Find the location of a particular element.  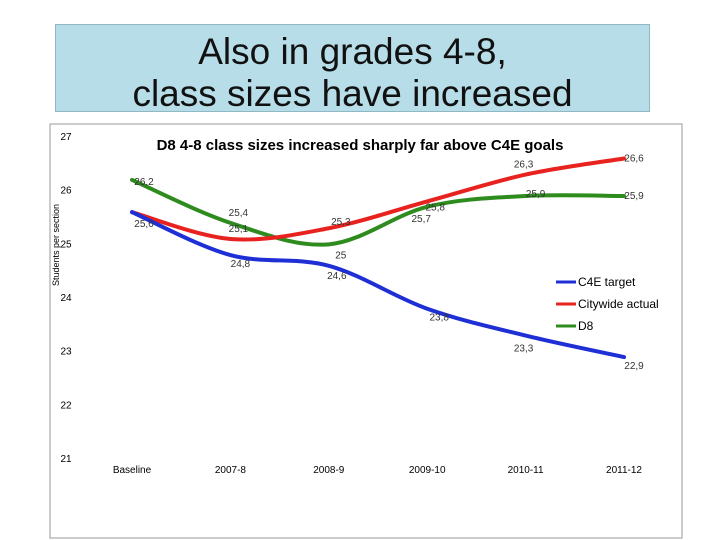

y-axis-label: Students per section is located at coordinates (56, 245).